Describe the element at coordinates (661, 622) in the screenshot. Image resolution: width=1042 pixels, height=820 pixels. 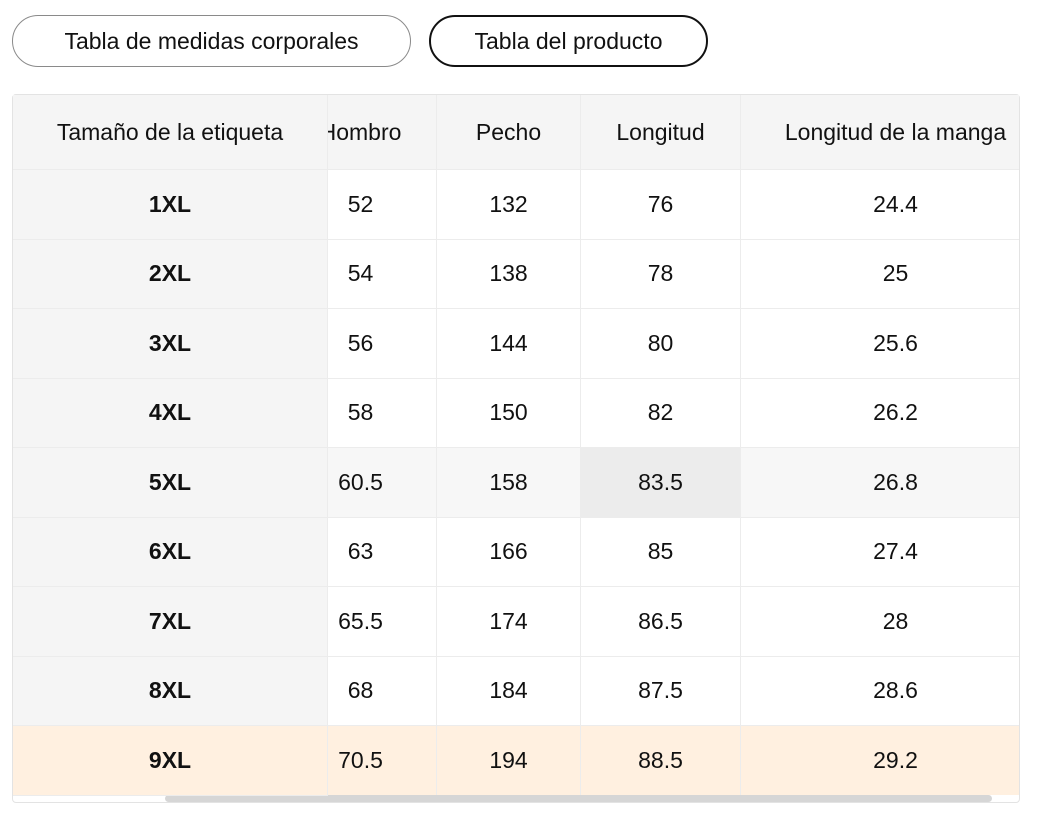
I see `table-cell: 86.5` at that location.